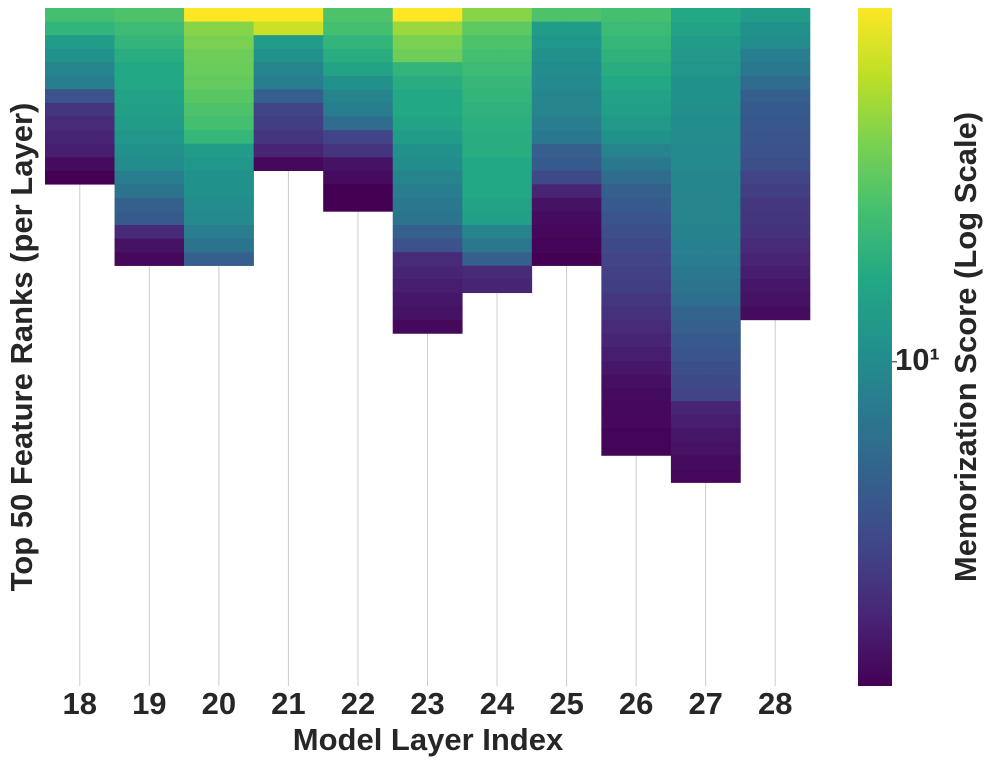 This screenshot has width=996, height=770. Describe the element at coordinates (219, 703) in the screenshot. I see `x-tick-label: 20` at that location.